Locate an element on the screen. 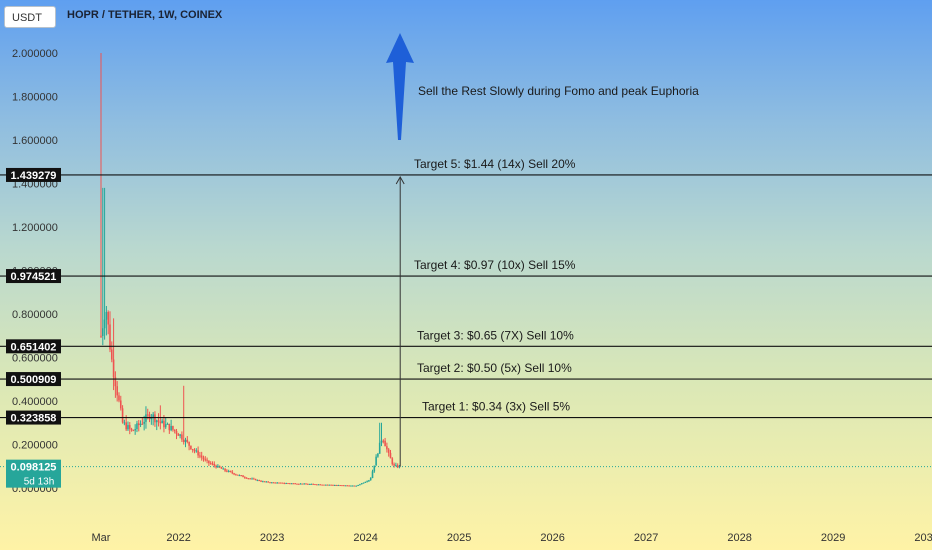 The width and height of the screenshot is (932, 550). big-up-arrow-icon is located at coordinates (400, 86).